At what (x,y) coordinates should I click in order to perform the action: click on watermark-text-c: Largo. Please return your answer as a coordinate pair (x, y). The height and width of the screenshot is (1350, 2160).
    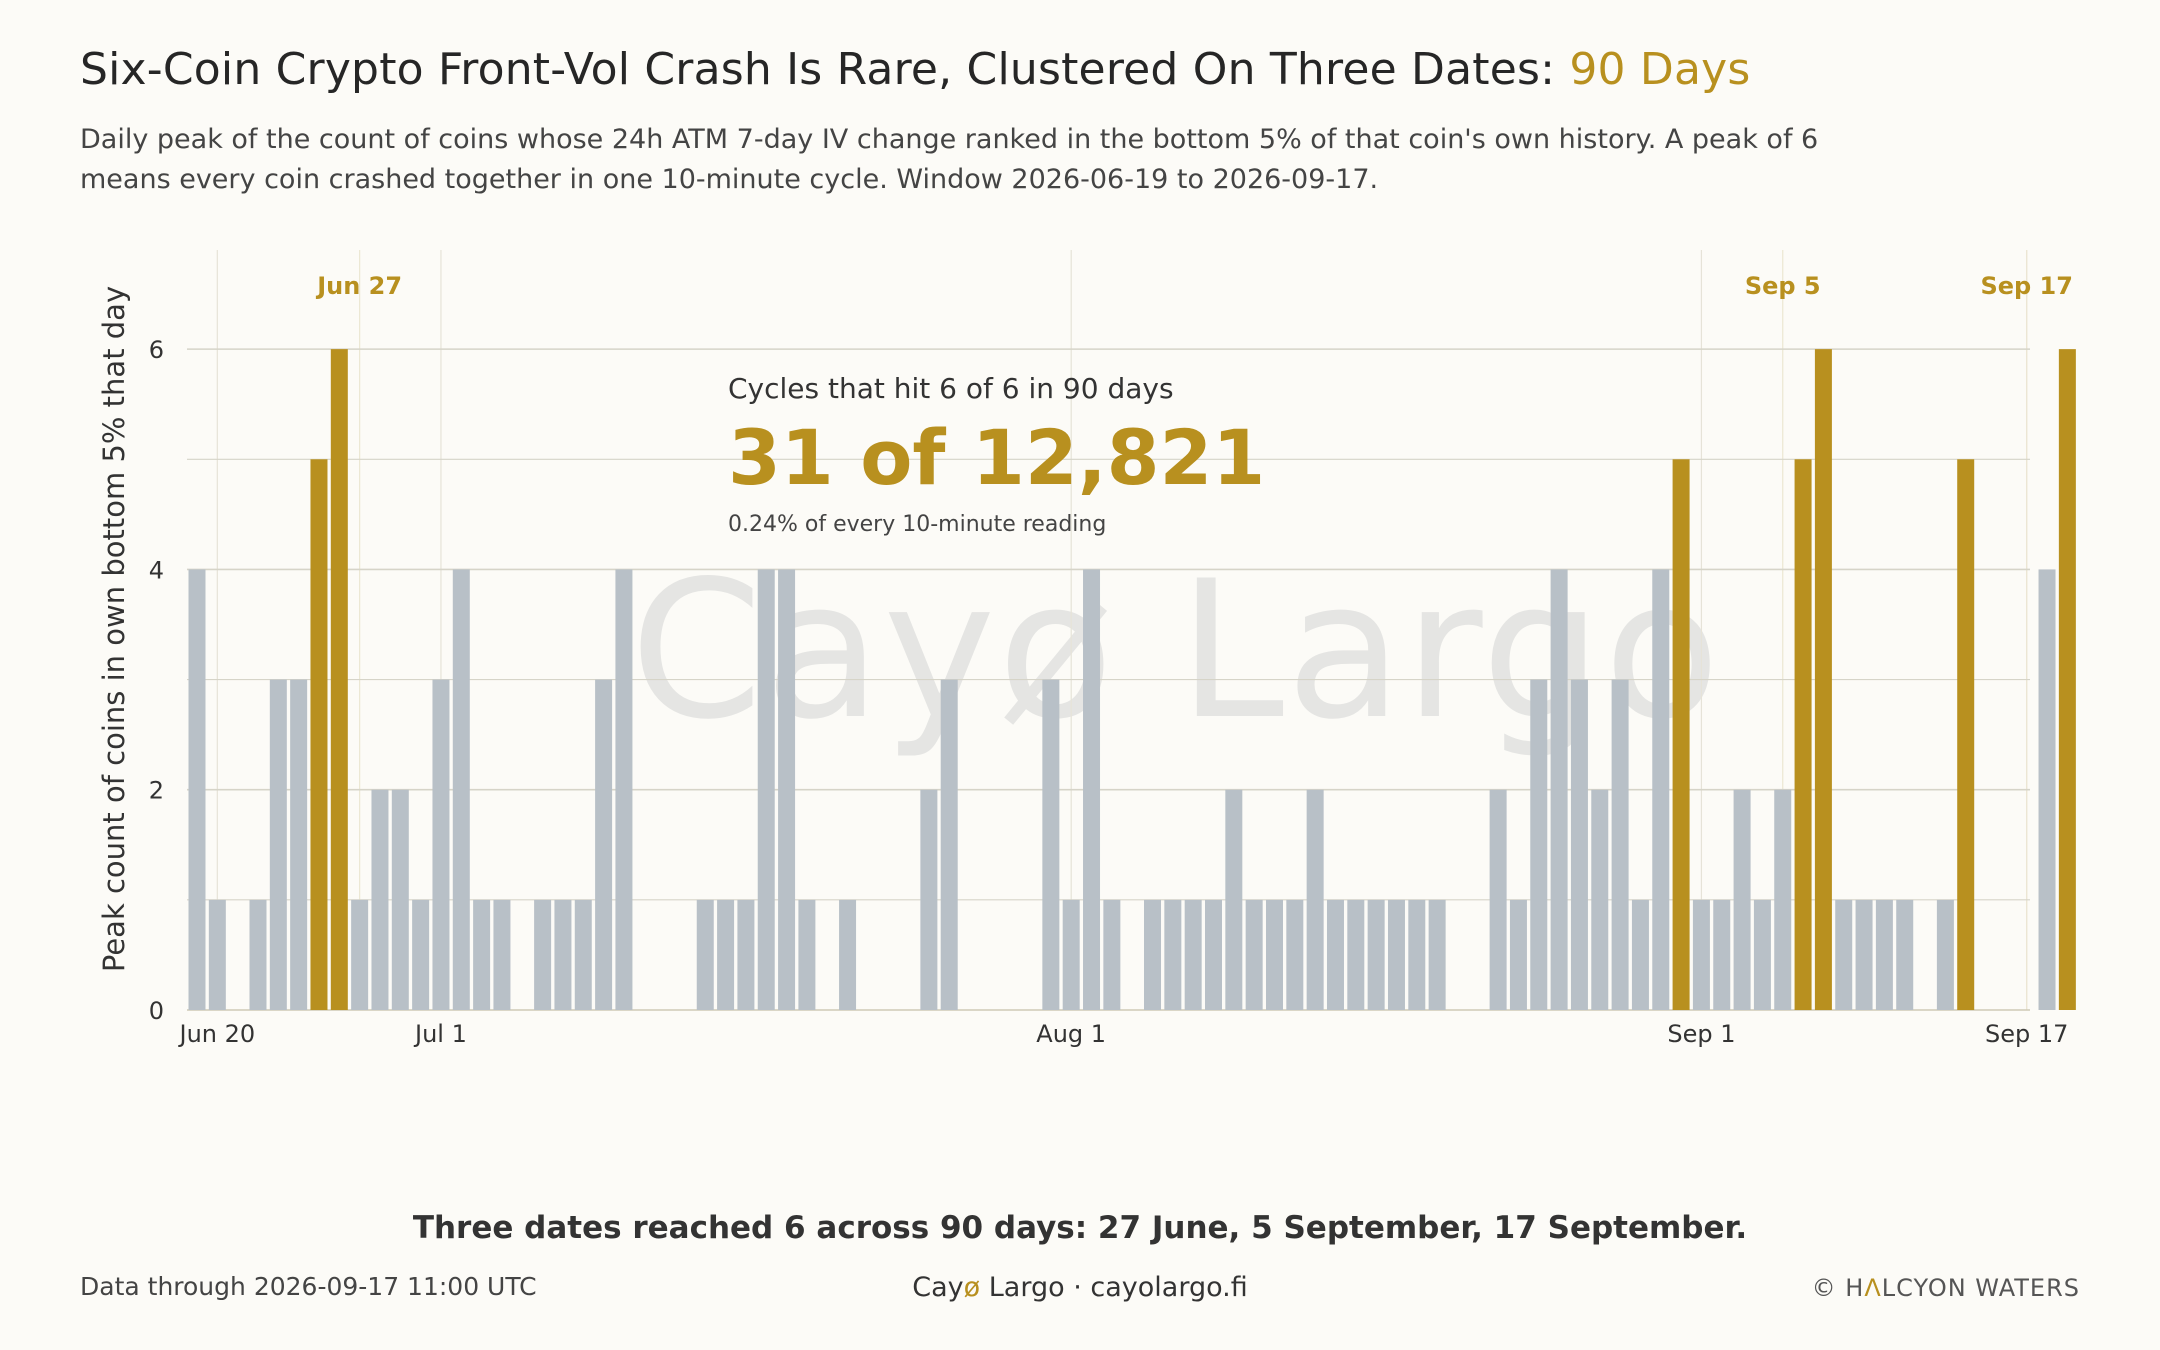
    Looking at the image, I should click on (1419, 650).